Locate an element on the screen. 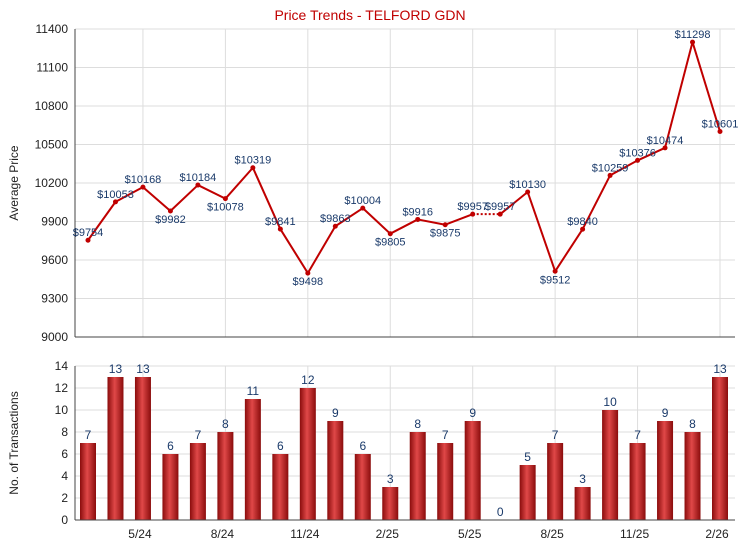 This screenshot has width=740, height=550. x-tick-label: 5/25 is located at coordinates (470, 534).